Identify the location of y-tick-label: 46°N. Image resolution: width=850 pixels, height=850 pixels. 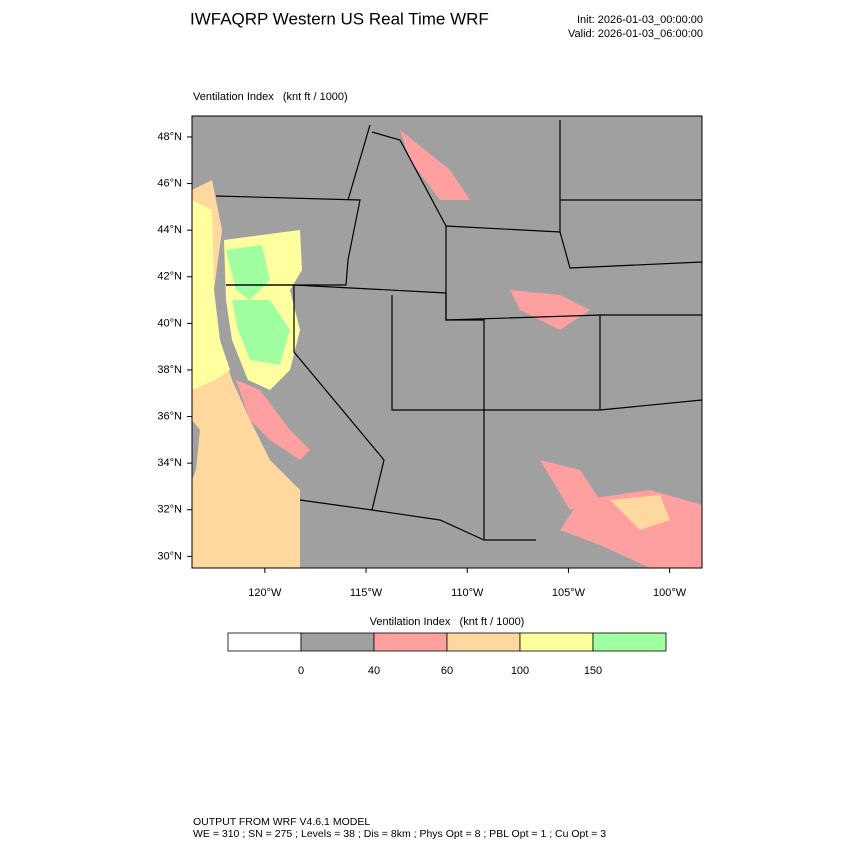
(169, 183).